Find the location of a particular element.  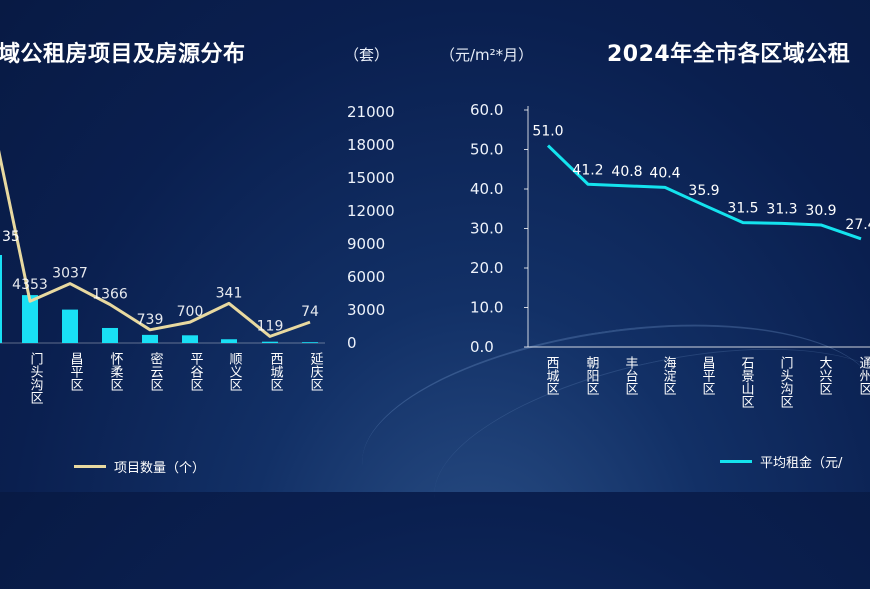

y-axis-tick-label: 50.0 is located at coordinates (486, 150).